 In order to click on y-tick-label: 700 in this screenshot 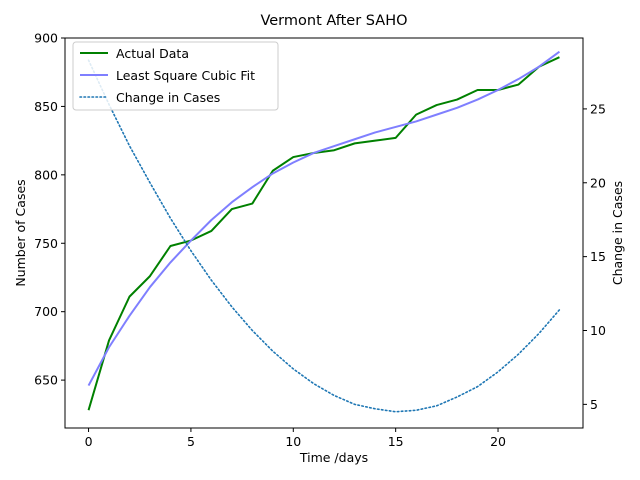, I will do `click(46, 311)`.